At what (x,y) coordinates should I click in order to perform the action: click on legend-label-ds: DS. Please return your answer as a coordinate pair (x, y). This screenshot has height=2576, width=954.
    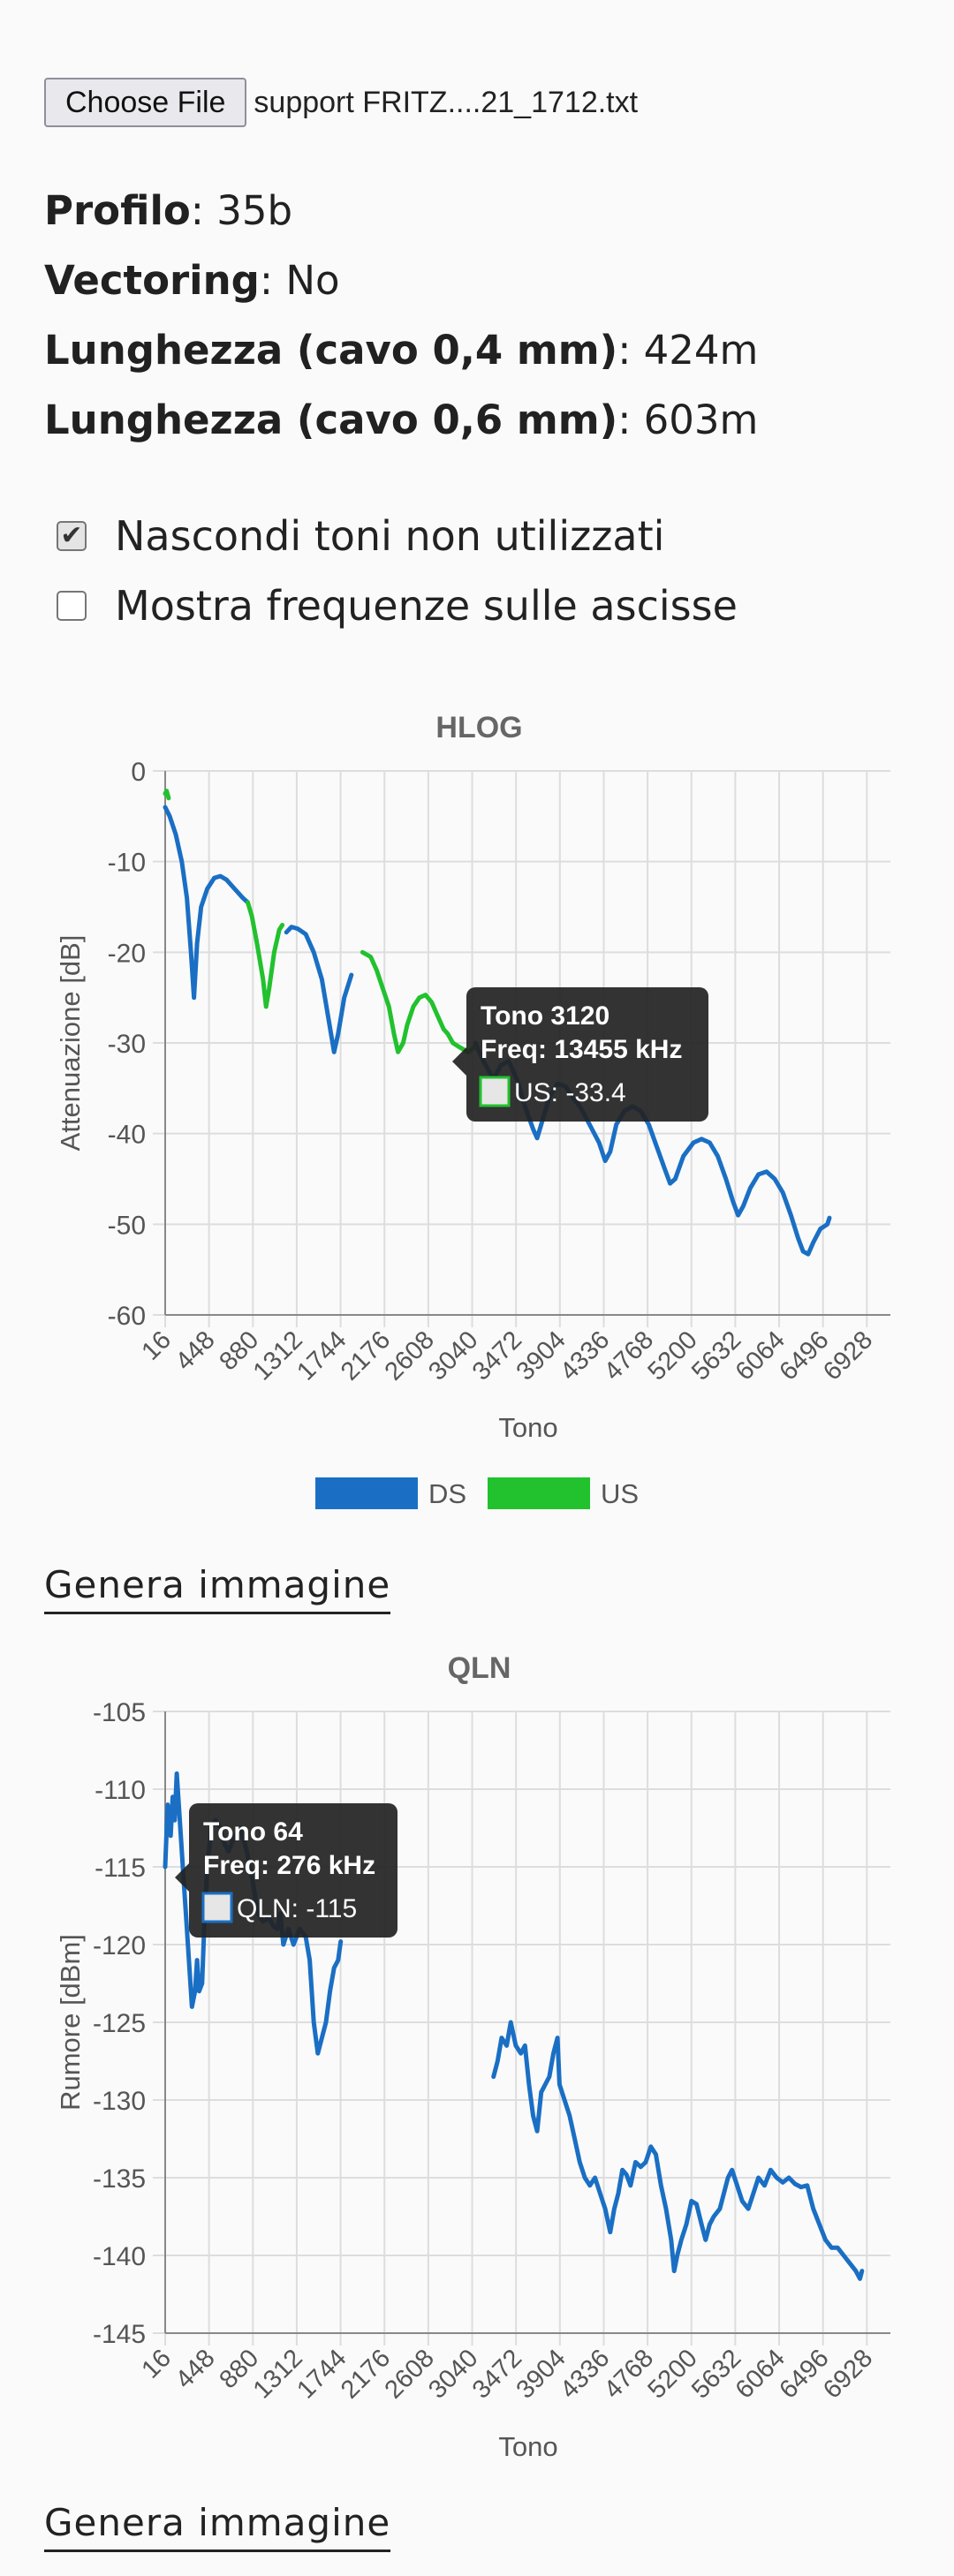
    Looking at the image, I should click on (447, 1493).